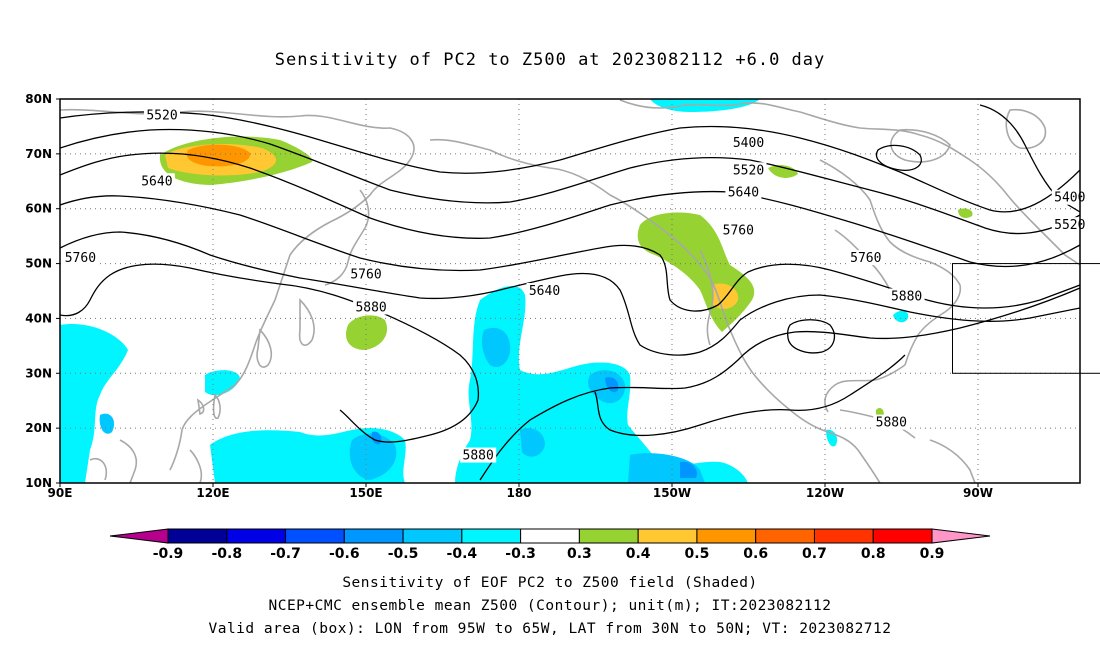  Describe the element at coordinates (518, 493) in the screenshot. I see `lon-tick-label: 180` at that location.